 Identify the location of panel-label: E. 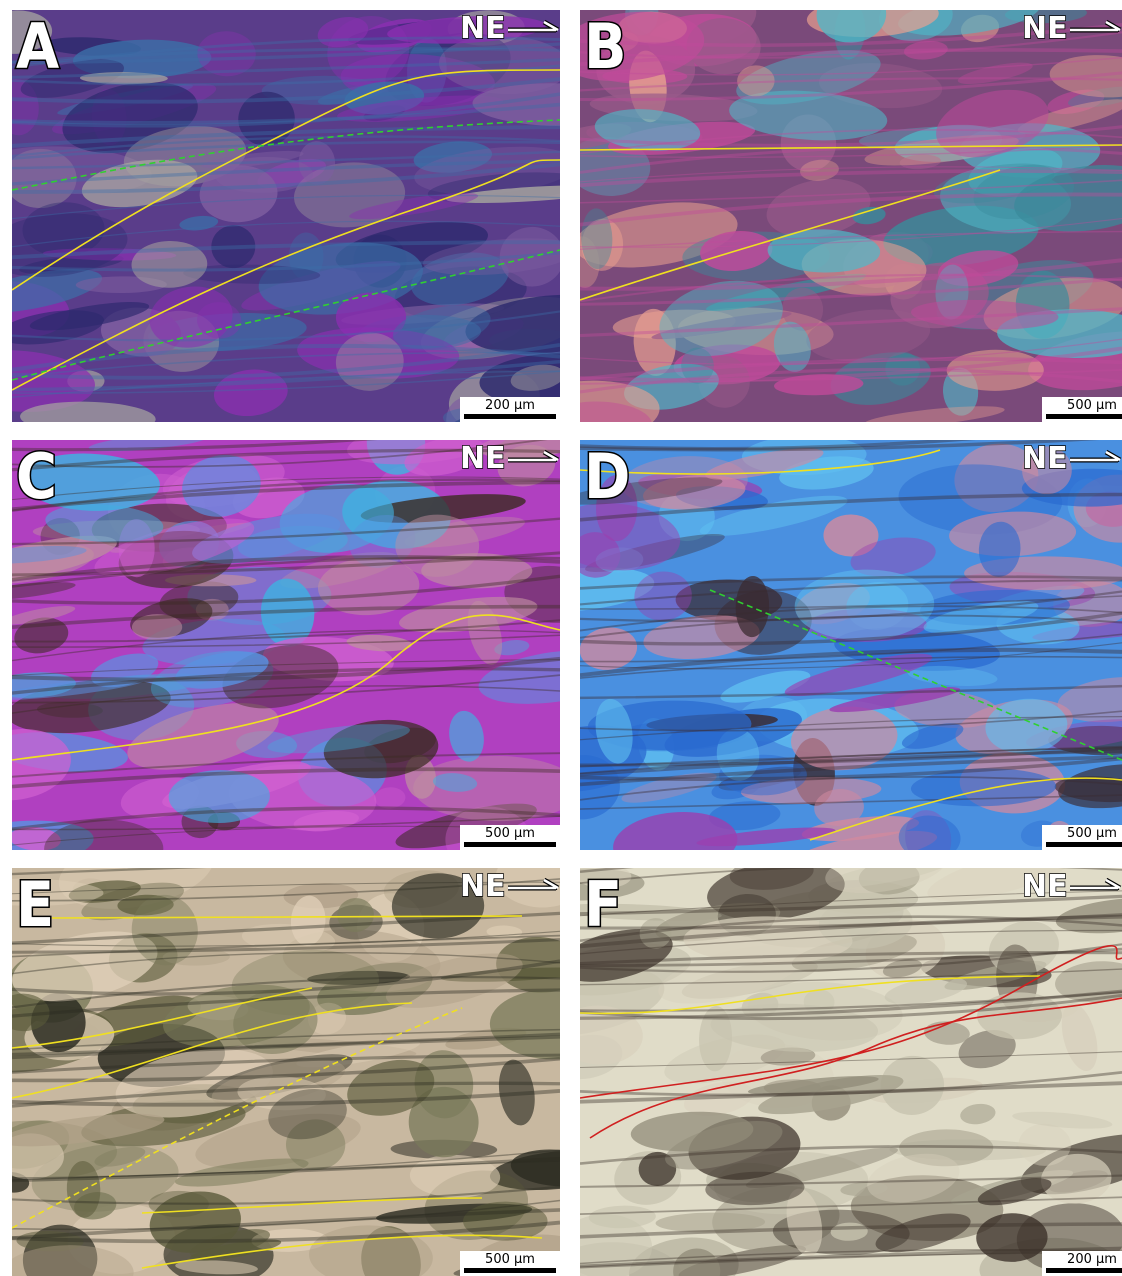
(34, 904).